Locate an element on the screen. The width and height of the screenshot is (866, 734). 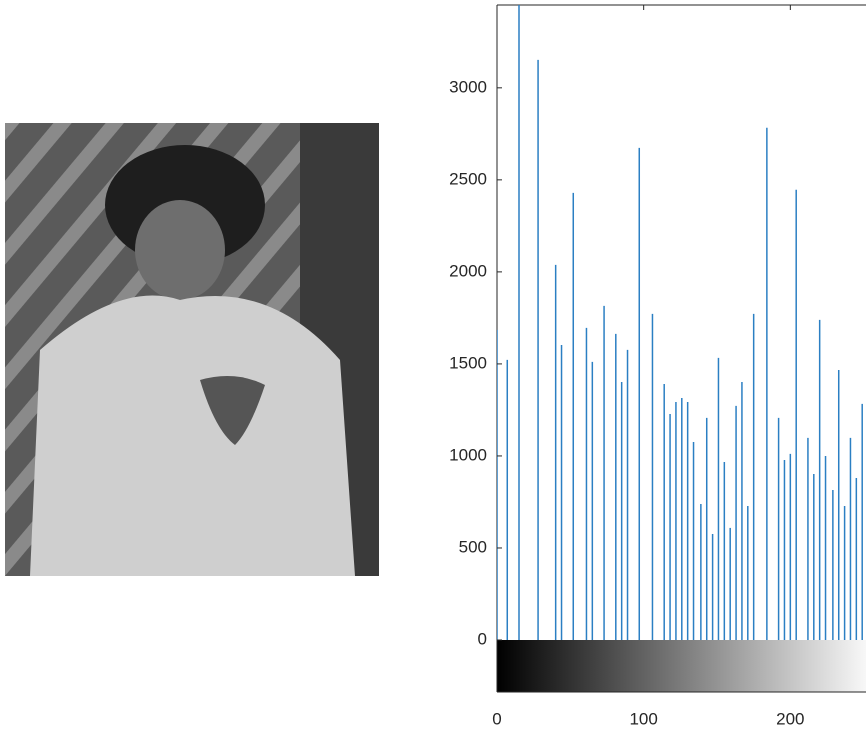
x-tick-label: 200 is located at coordinates (790, 718).